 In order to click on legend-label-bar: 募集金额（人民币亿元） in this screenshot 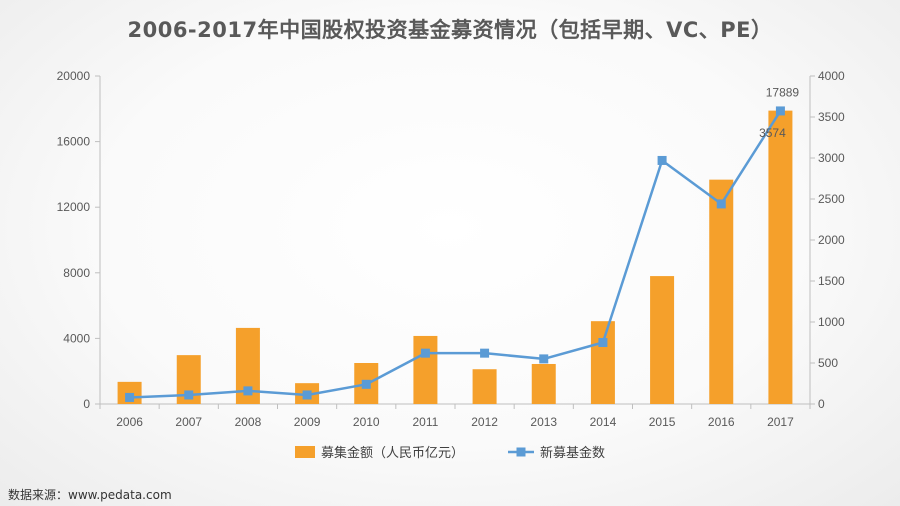, I will do `click(392, 453)`.